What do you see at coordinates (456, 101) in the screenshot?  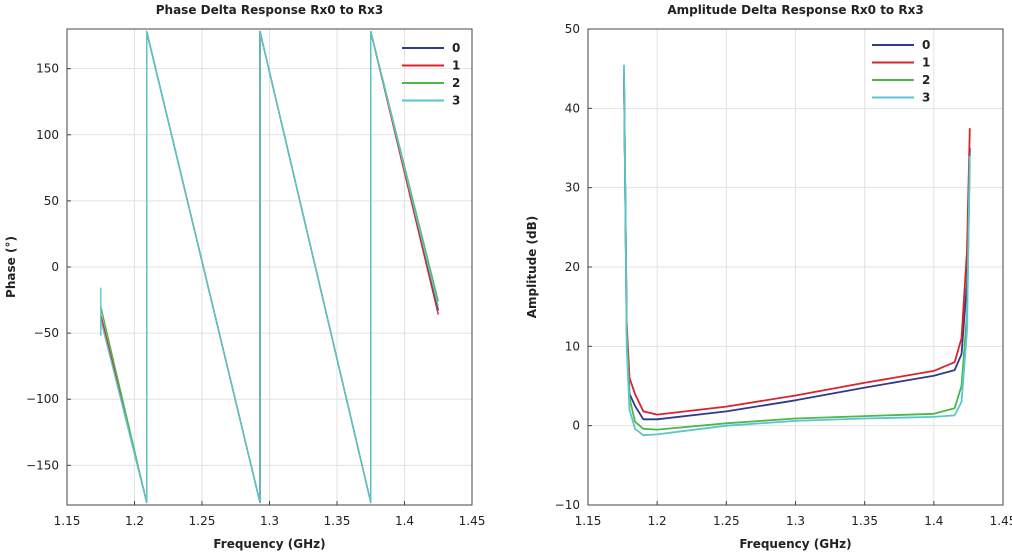 I see `phase-legend-label-3: 3` at bounding box center [456, 101].